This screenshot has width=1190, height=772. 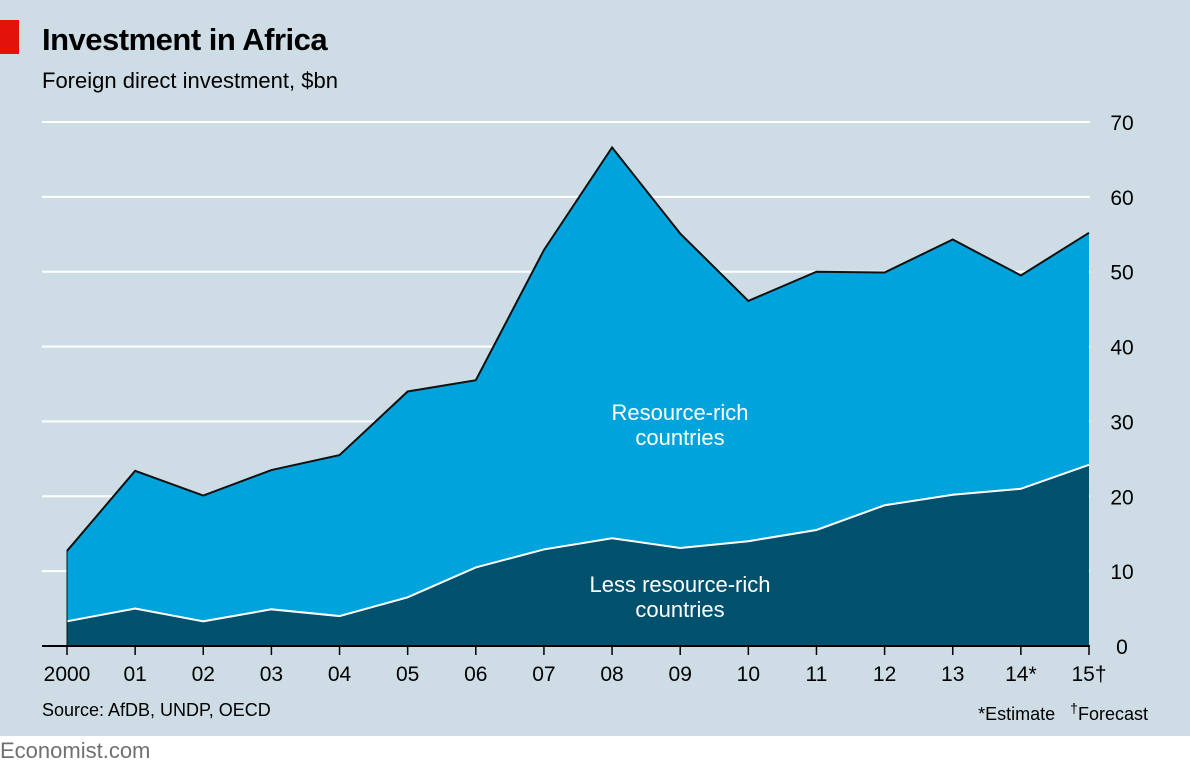 I want to click on chart-title: Investment in Africa, so click(x=185, y=39).